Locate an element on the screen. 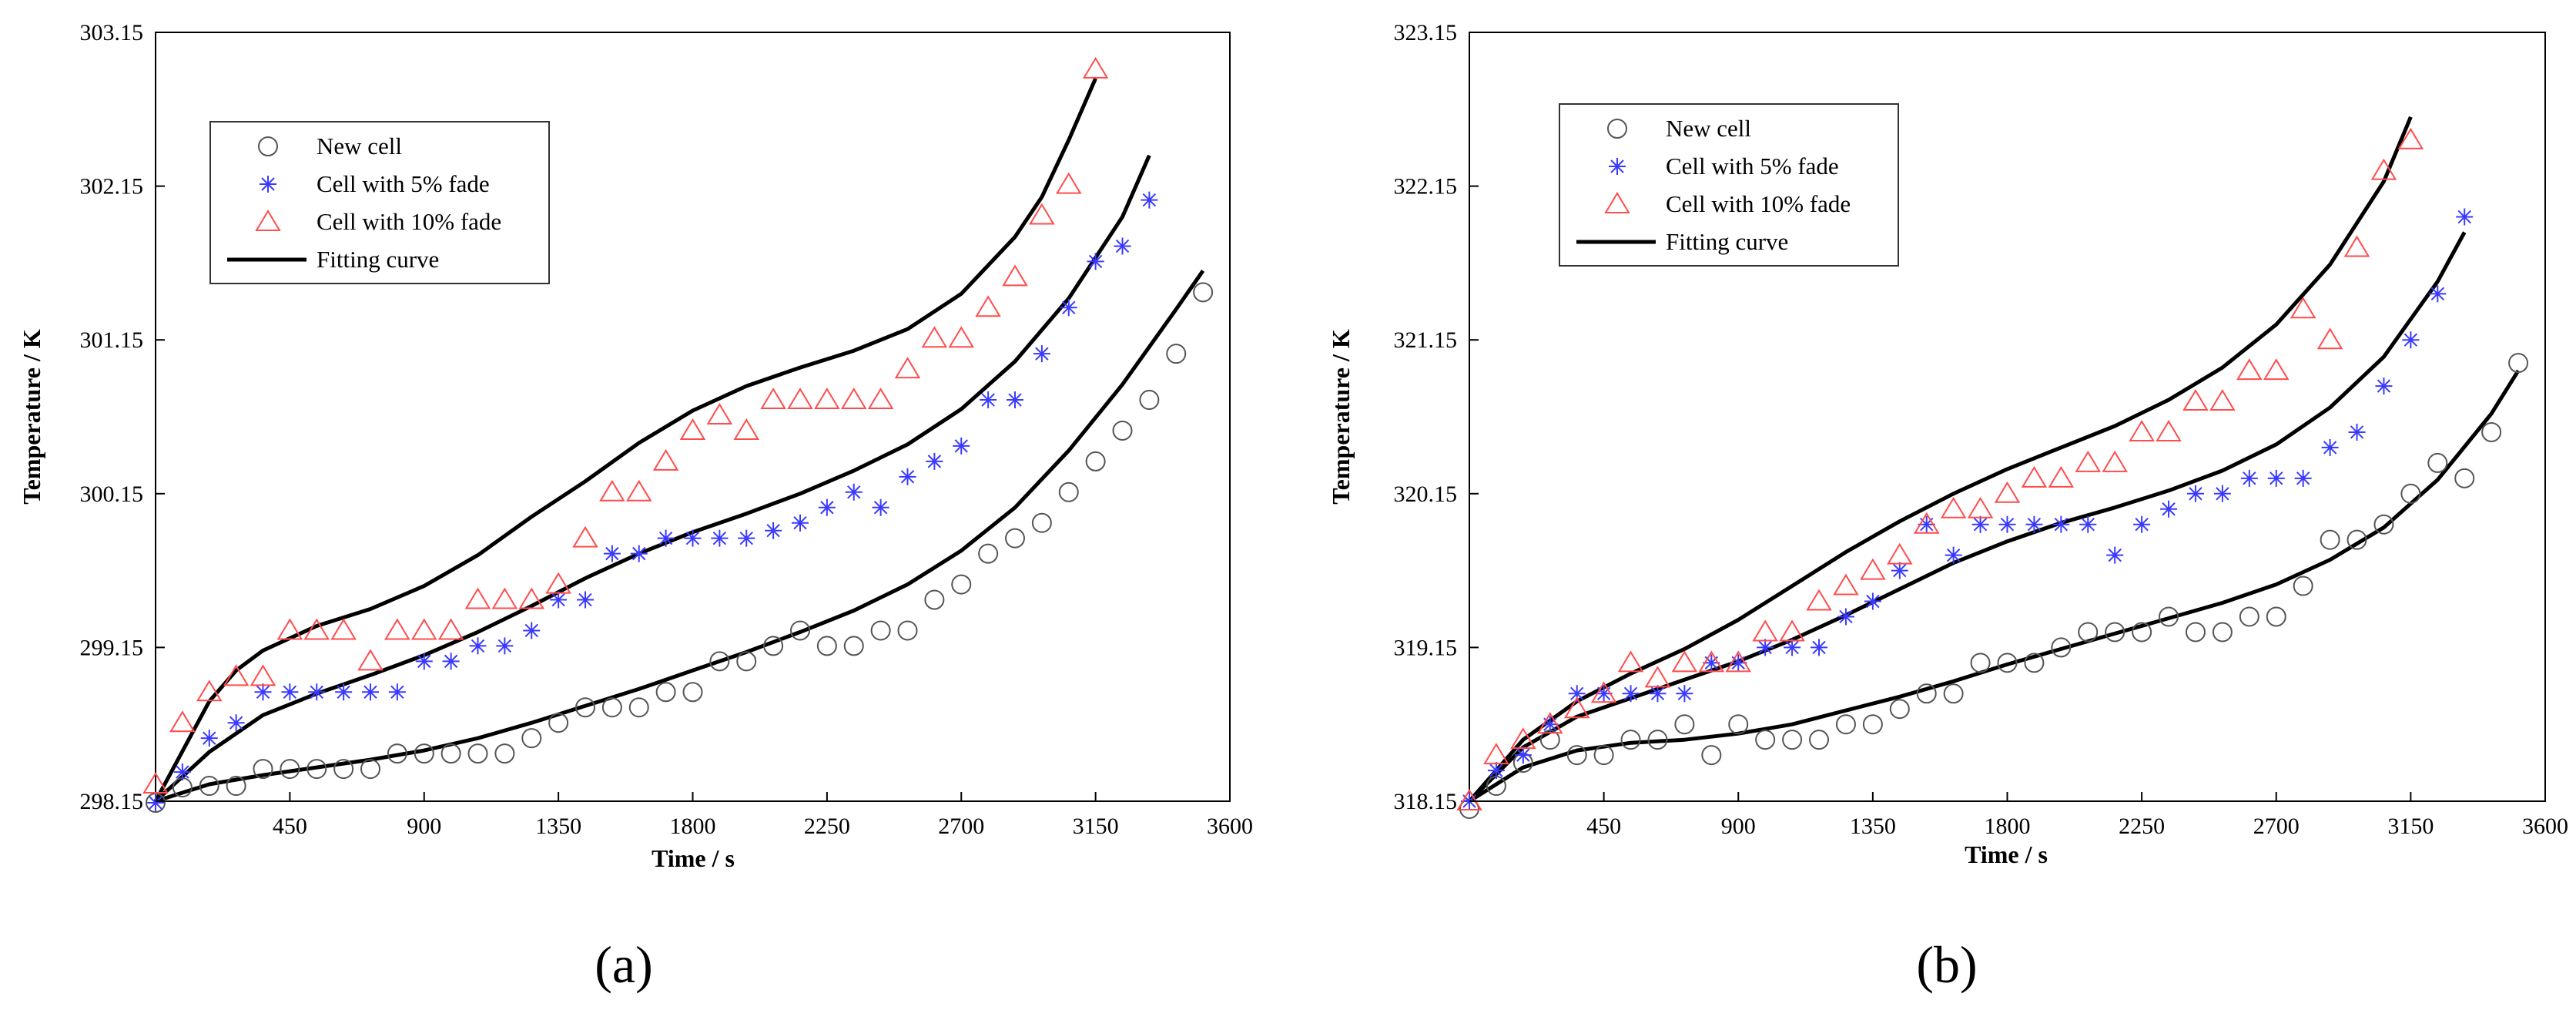 Image resolution: width=2576 pixels, height=1010 pixels. x-tick-label: 900 is located at coordinates (1738, 826).